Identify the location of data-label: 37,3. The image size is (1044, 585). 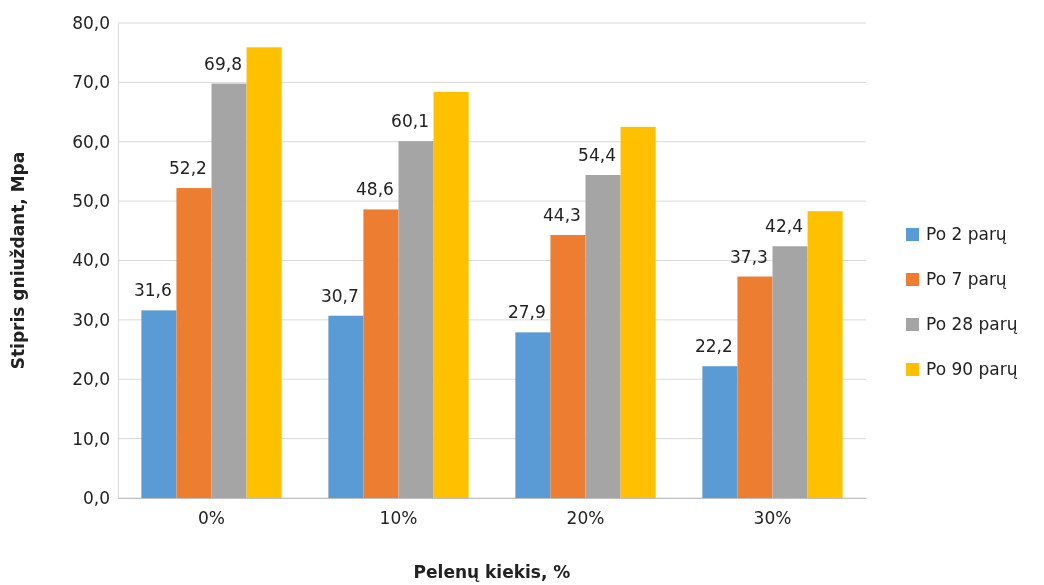
(749, 256).